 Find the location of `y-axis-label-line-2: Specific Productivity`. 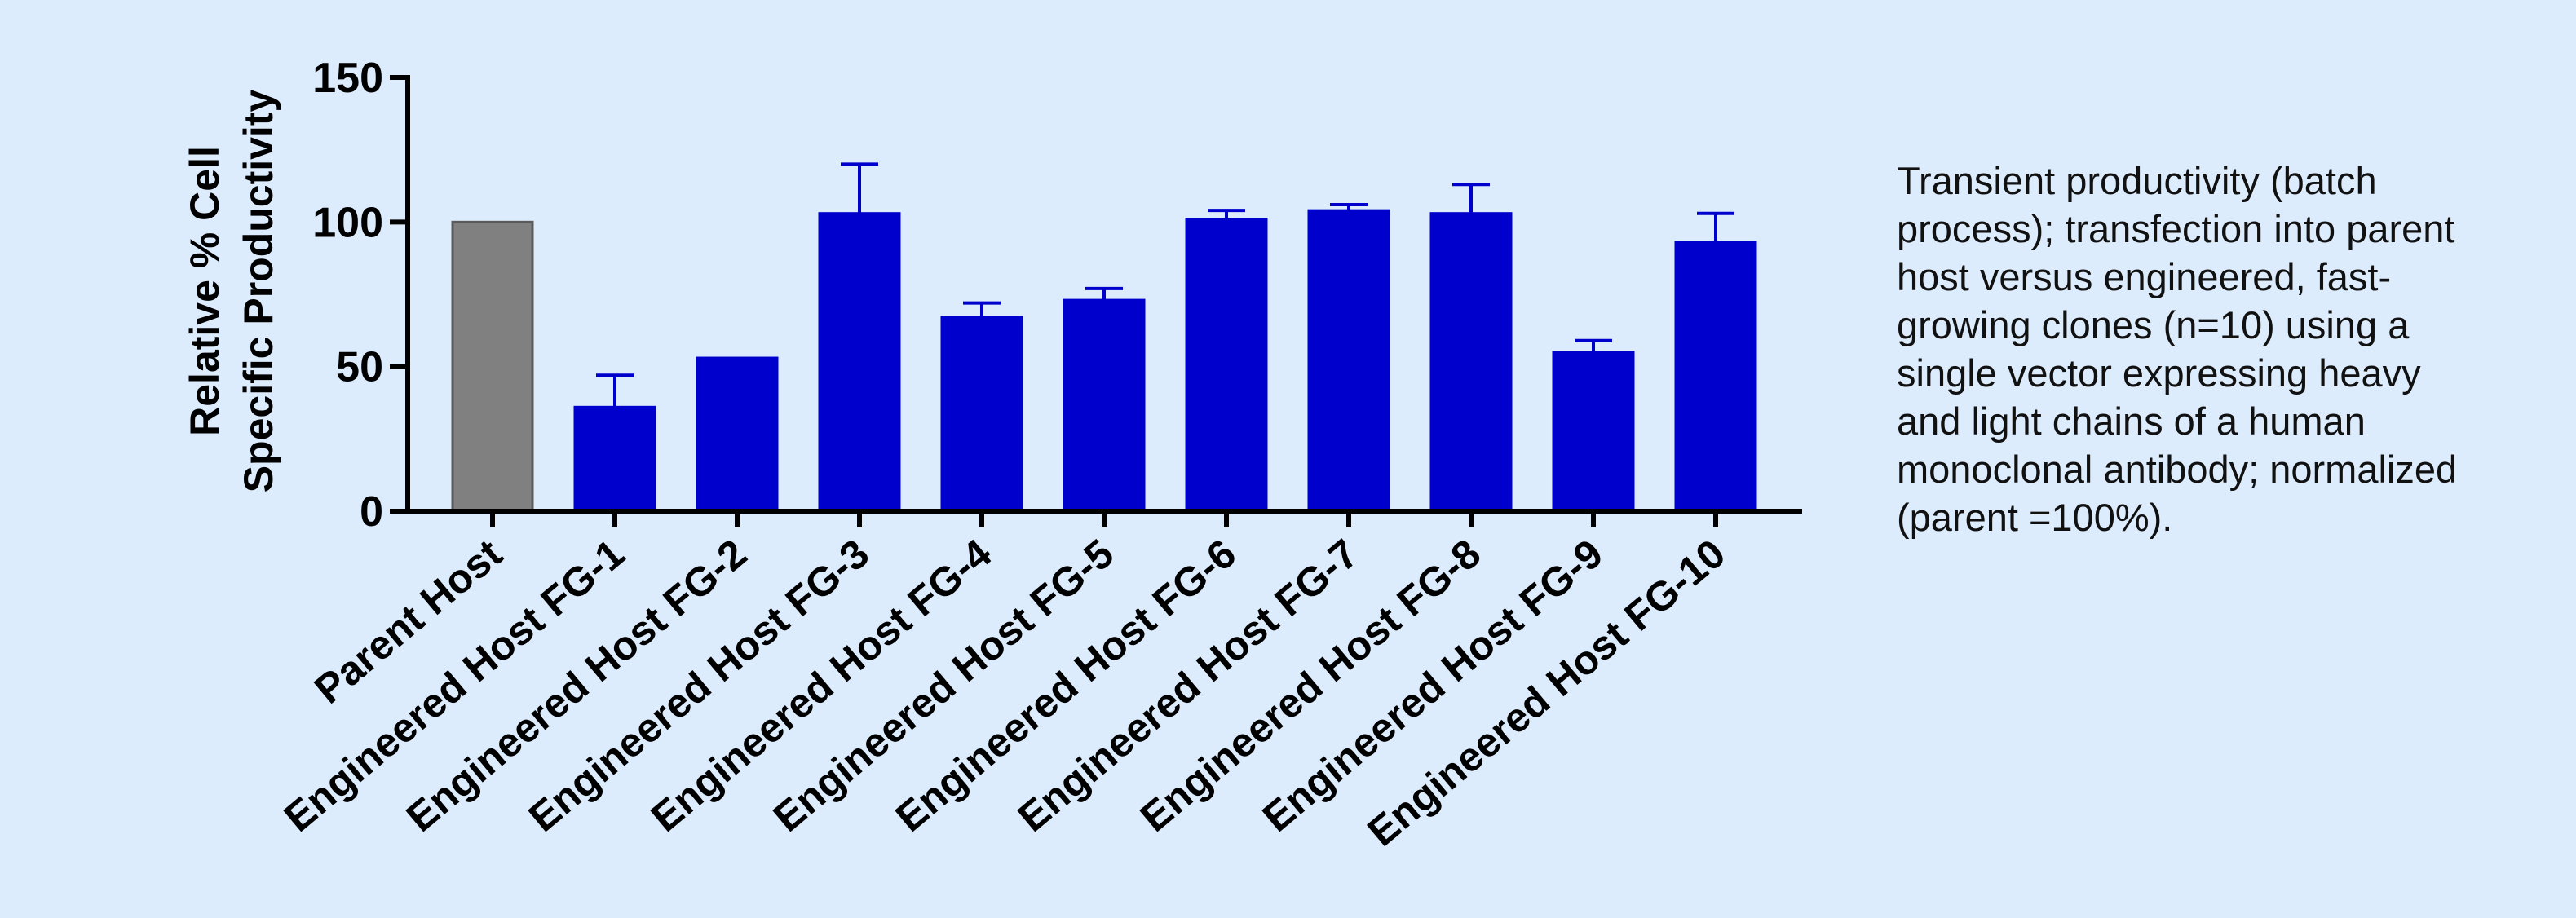

y-axis-label-line-2: Specific Productivity is located at coordinates (258, 291).